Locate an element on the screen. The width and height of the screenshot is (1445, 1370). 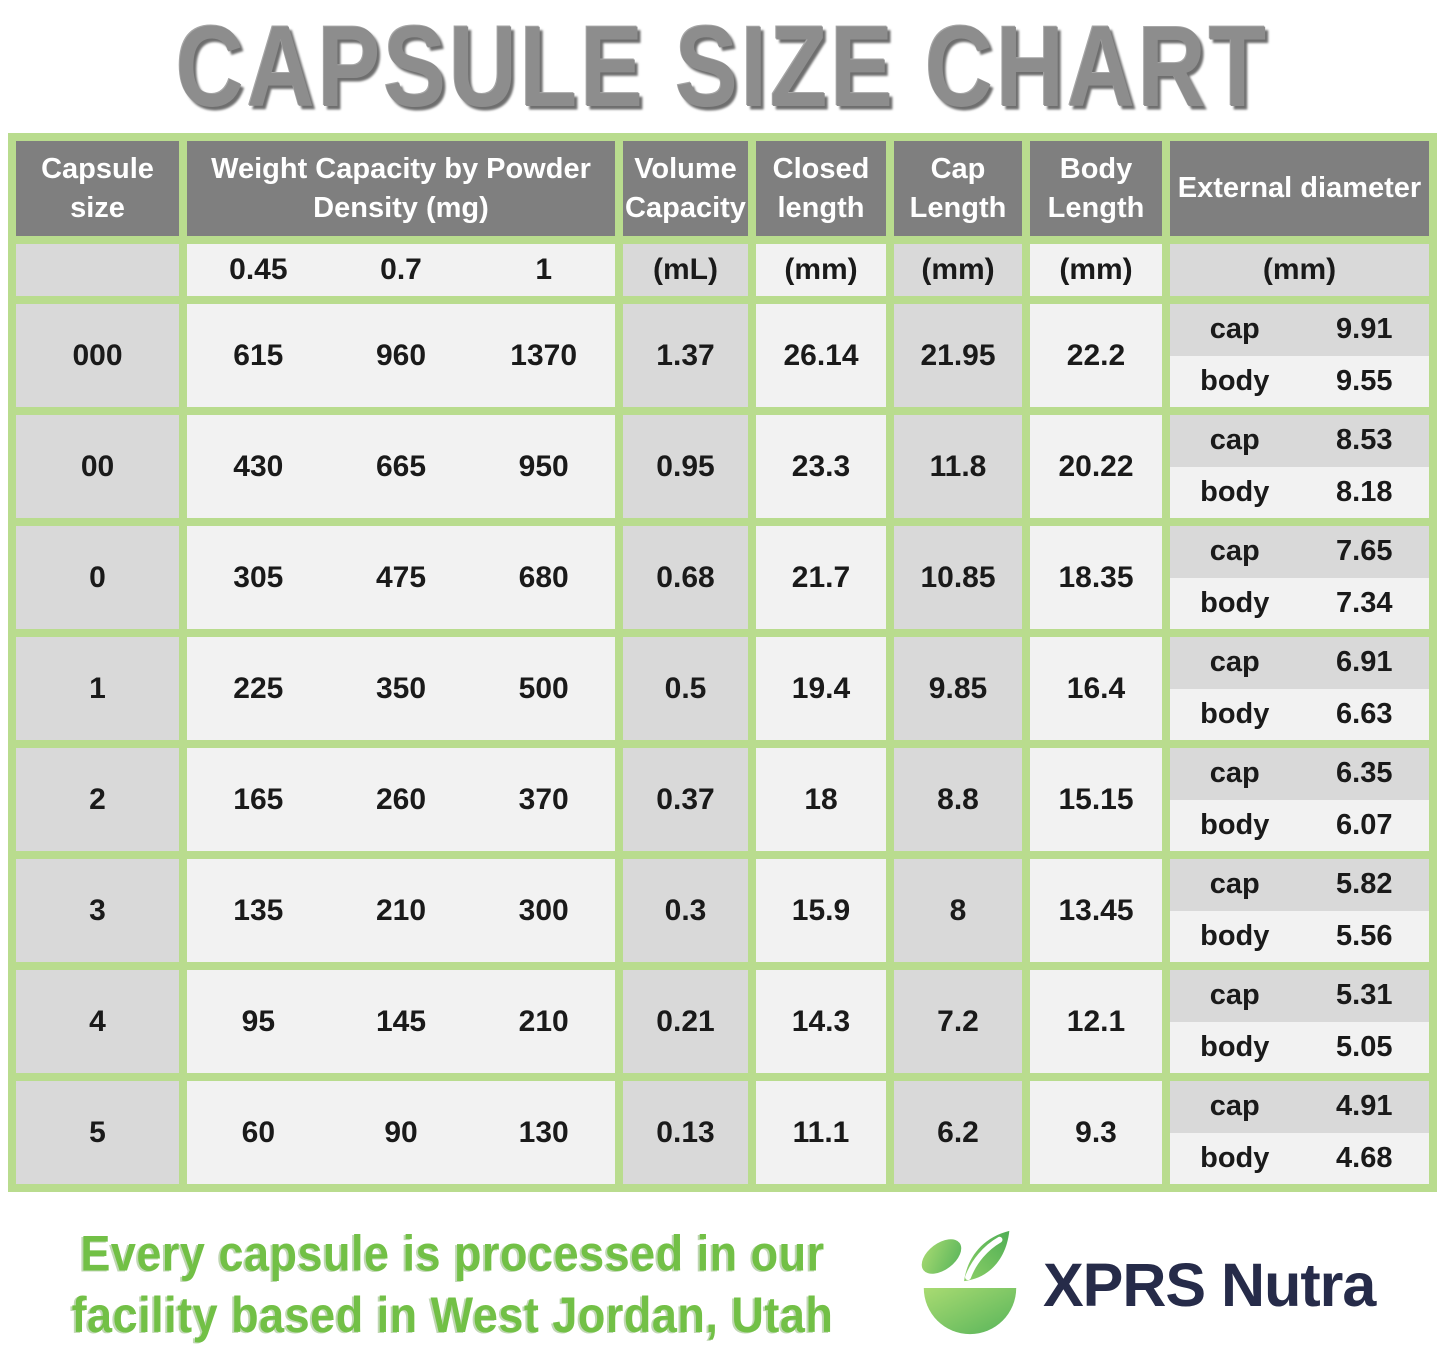
external-diameter-cell: cap 9.91 body 9.55 is located at coordinates (1299, 355).